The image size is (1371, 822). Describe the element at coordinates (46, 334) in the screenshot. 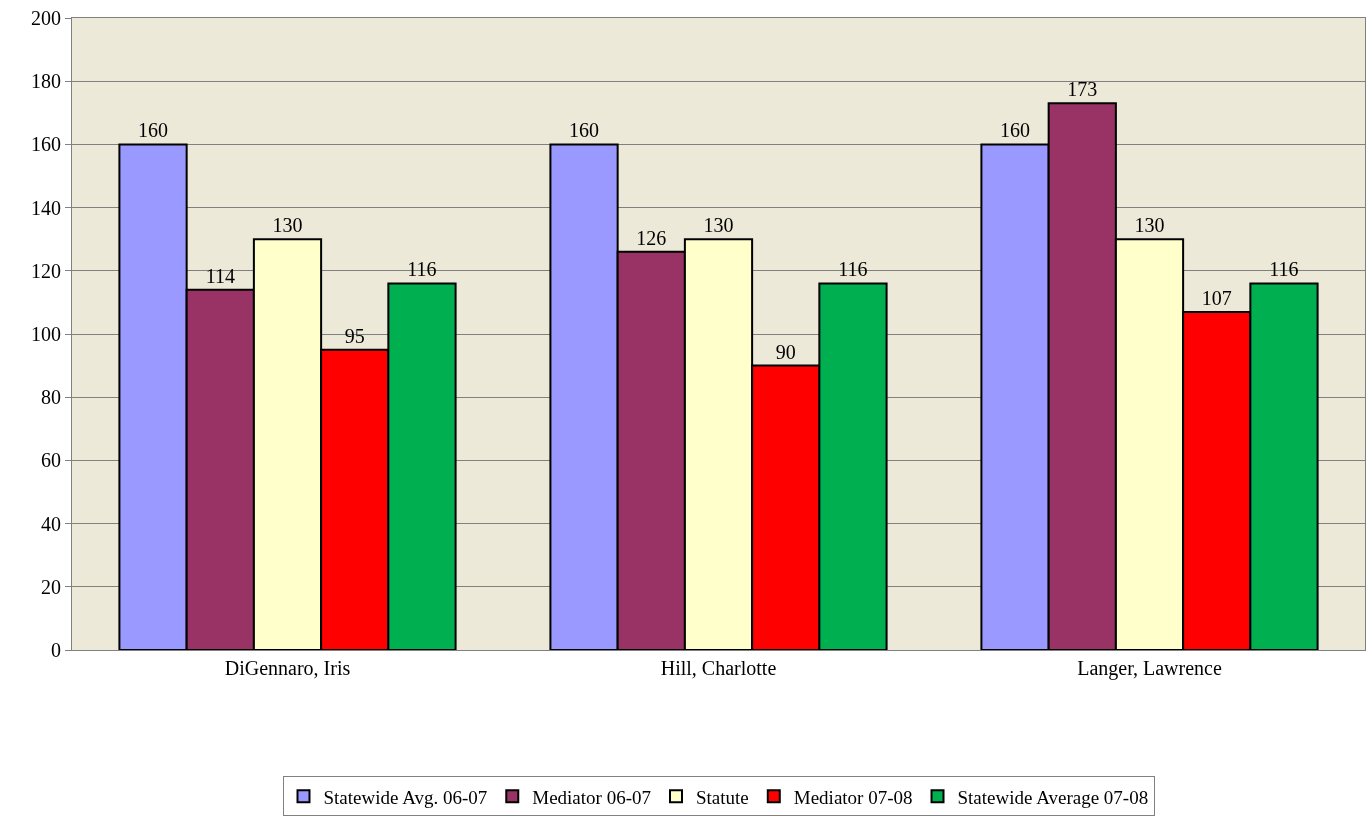

I see `y-tick-label: 100` at that location.